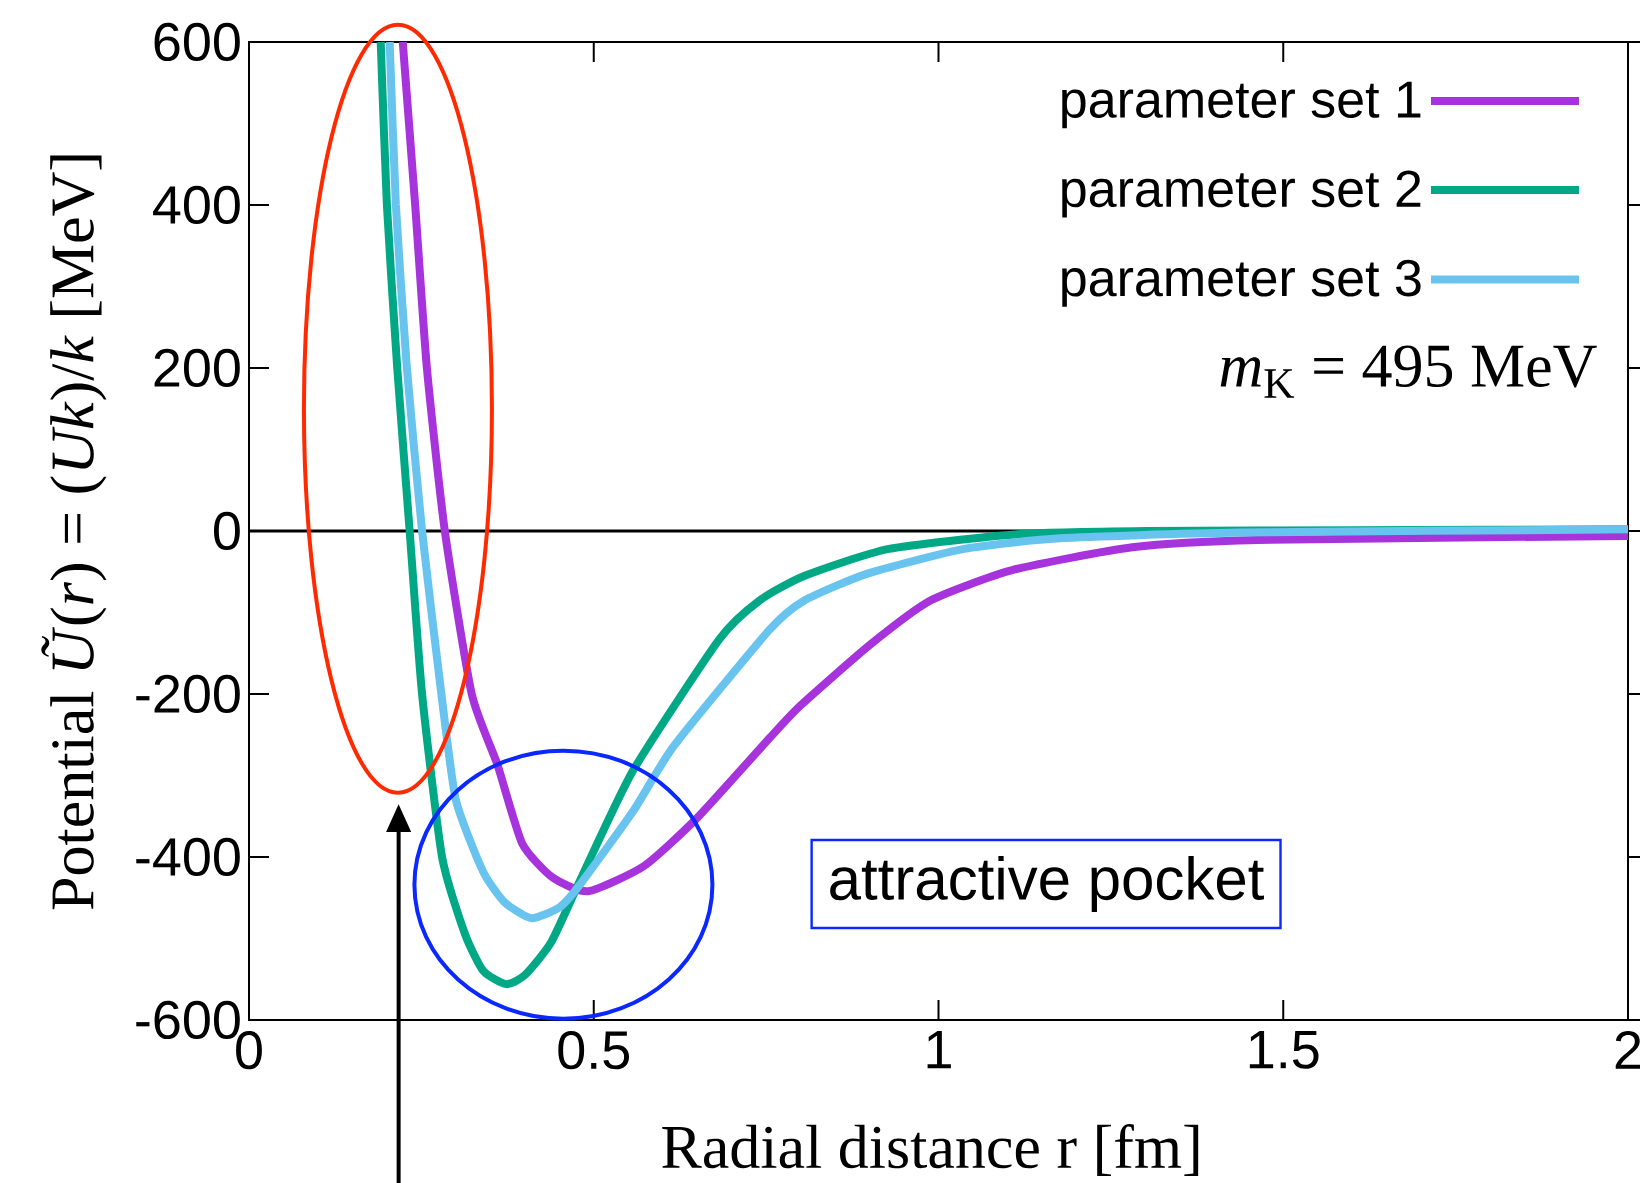  What do you see at coordinates (188, 857) in the screenshot?
I see `y-tick-label: -400` at bounding box center [188, 857].